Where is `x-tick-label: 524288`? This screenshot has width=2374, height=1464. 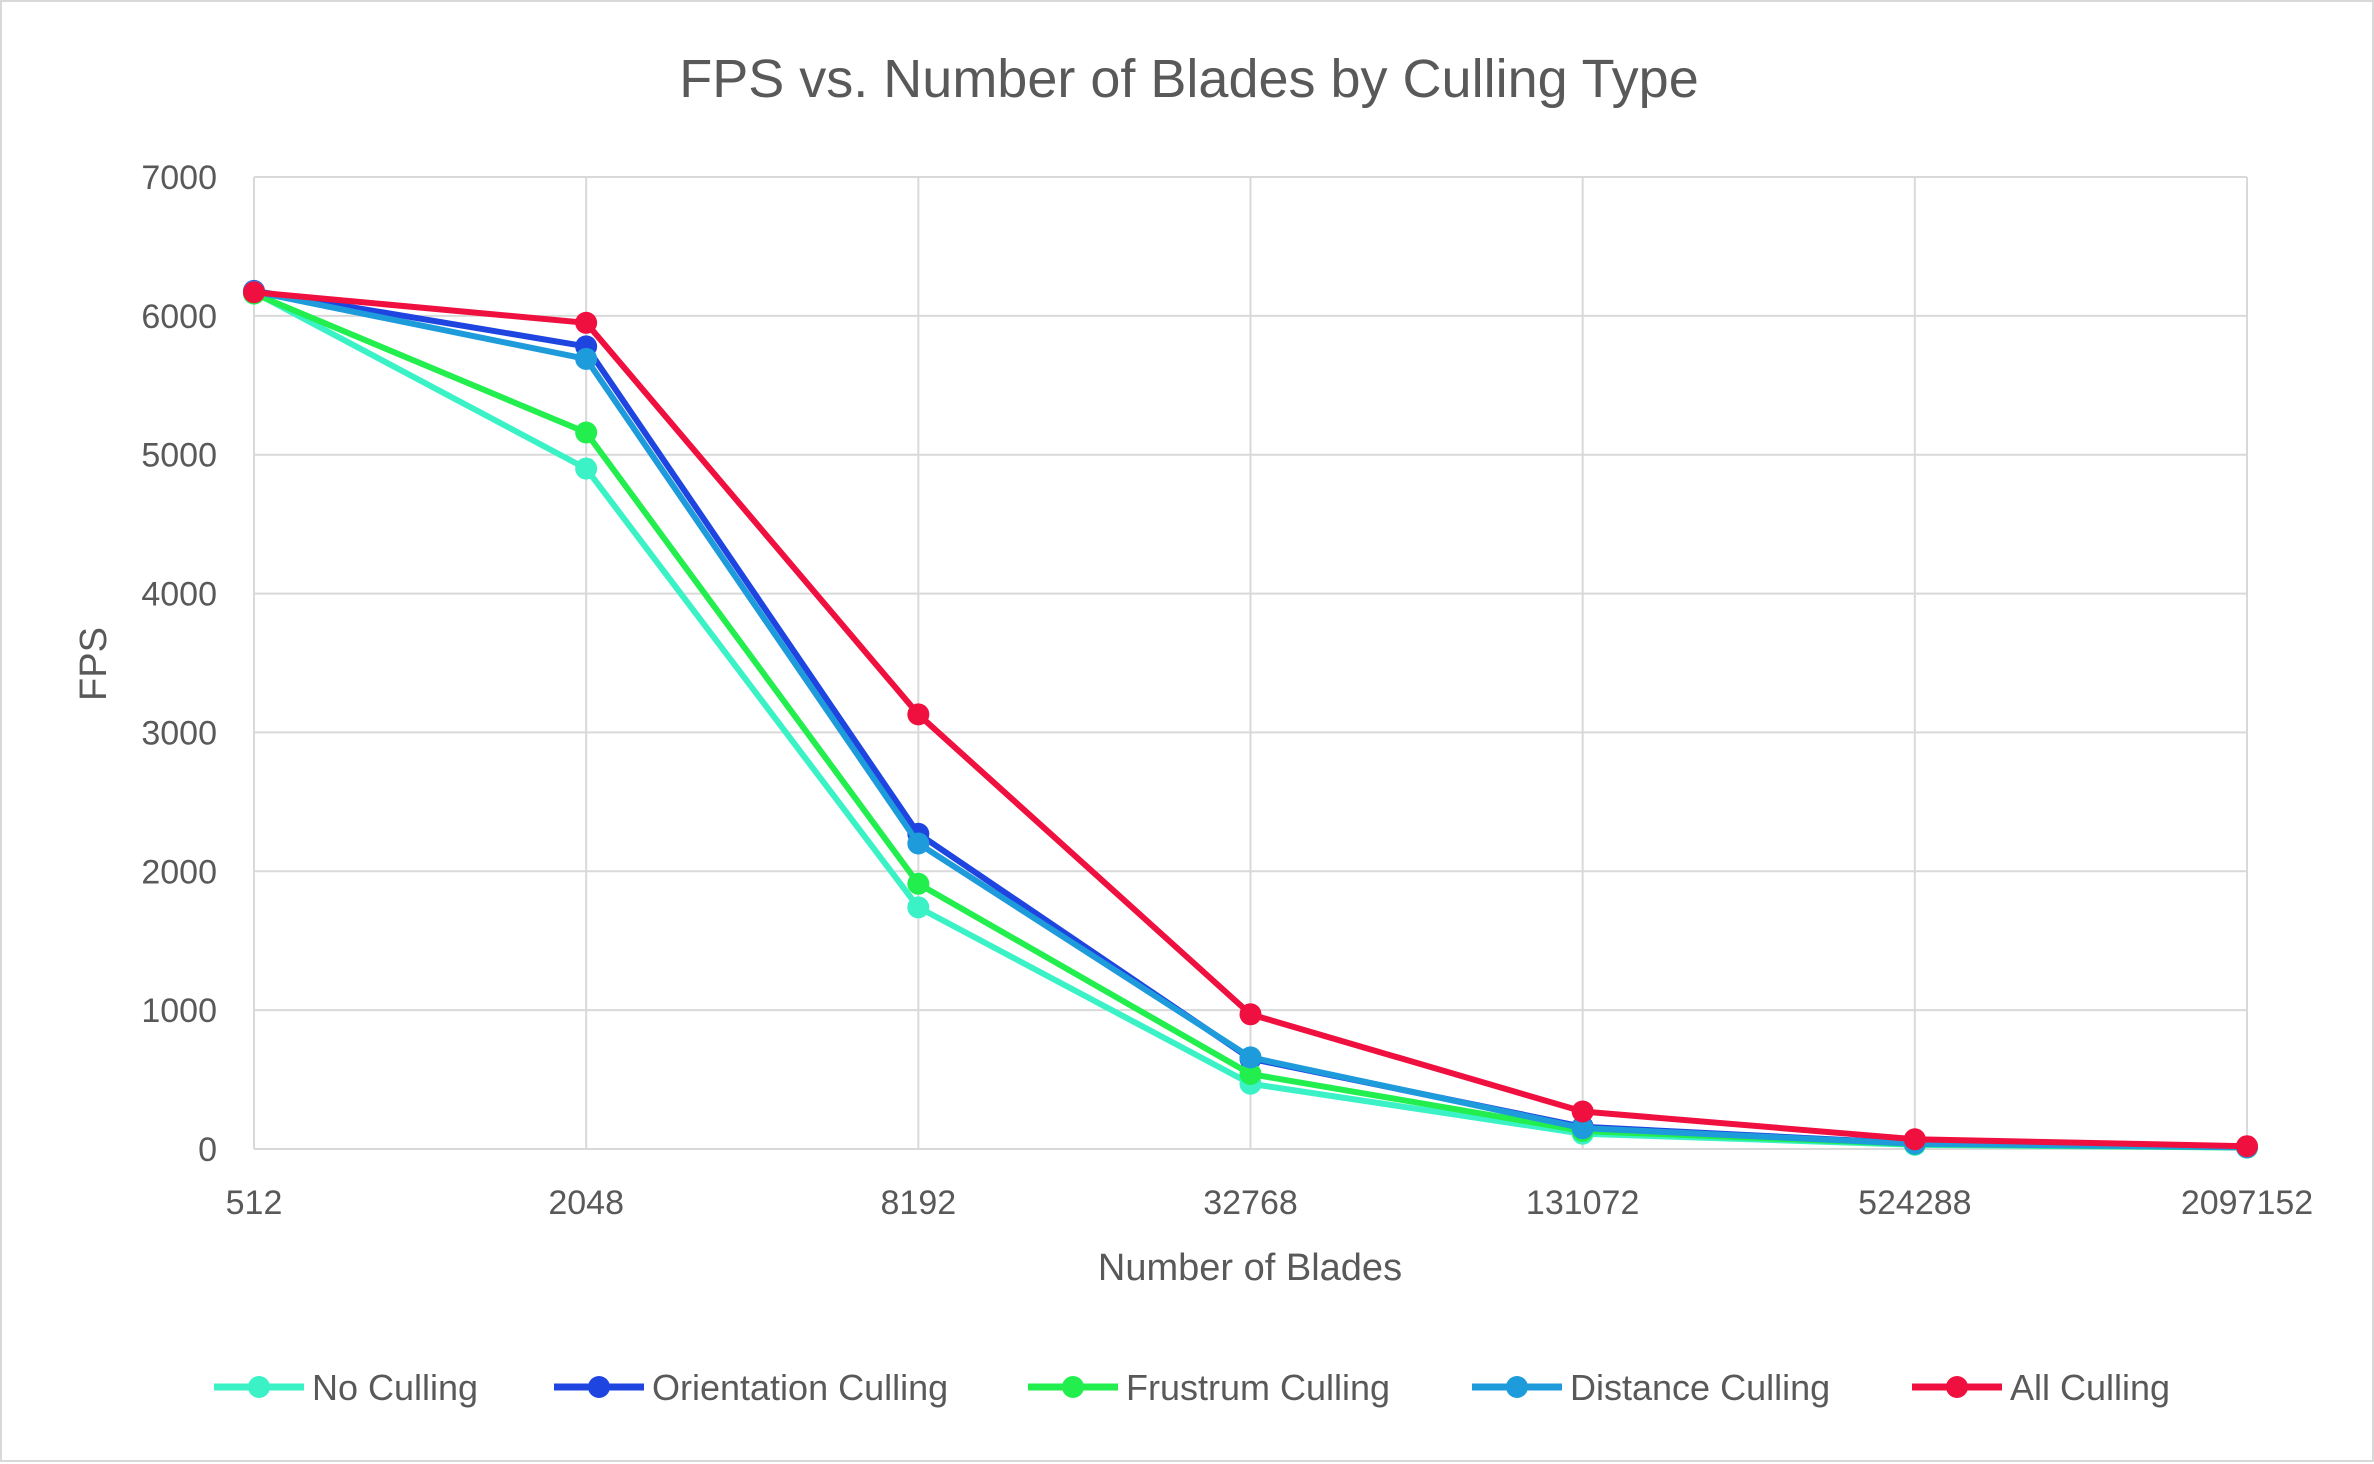
x-tick-label: 524288 is located at coordinates (1914, 1203).